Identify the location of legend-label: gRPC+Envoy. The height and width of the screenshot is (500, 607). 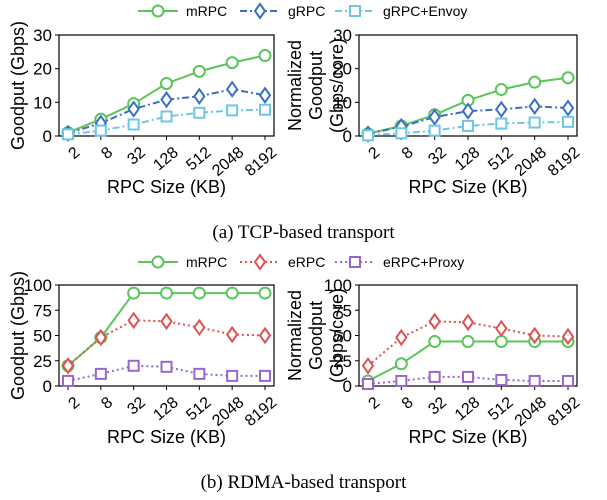
(425, 11).